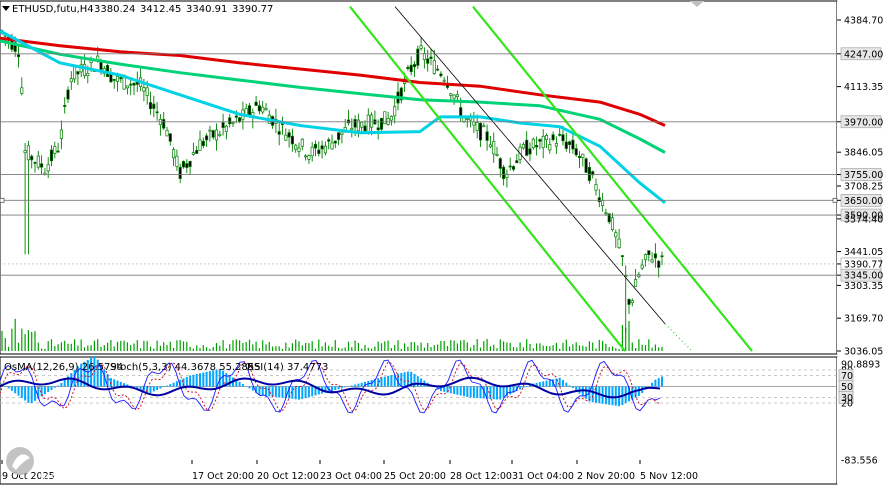 The height and width of the screenshot is (485, 883). What do you see at coordinates (835, 200) in the screenshot?
I see `level-anchor-right` at bounding box center [835, 200].